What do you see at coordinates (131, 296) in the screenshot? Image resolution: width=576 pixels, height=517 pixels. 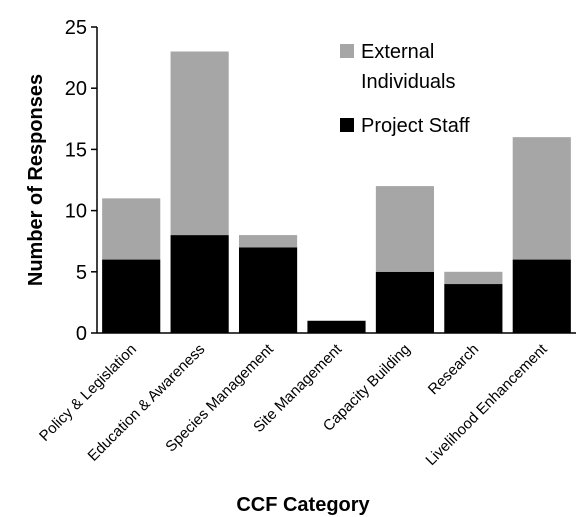 I see `bar-project-staff-policy-and-legislation` at bounding box center [131, 296].